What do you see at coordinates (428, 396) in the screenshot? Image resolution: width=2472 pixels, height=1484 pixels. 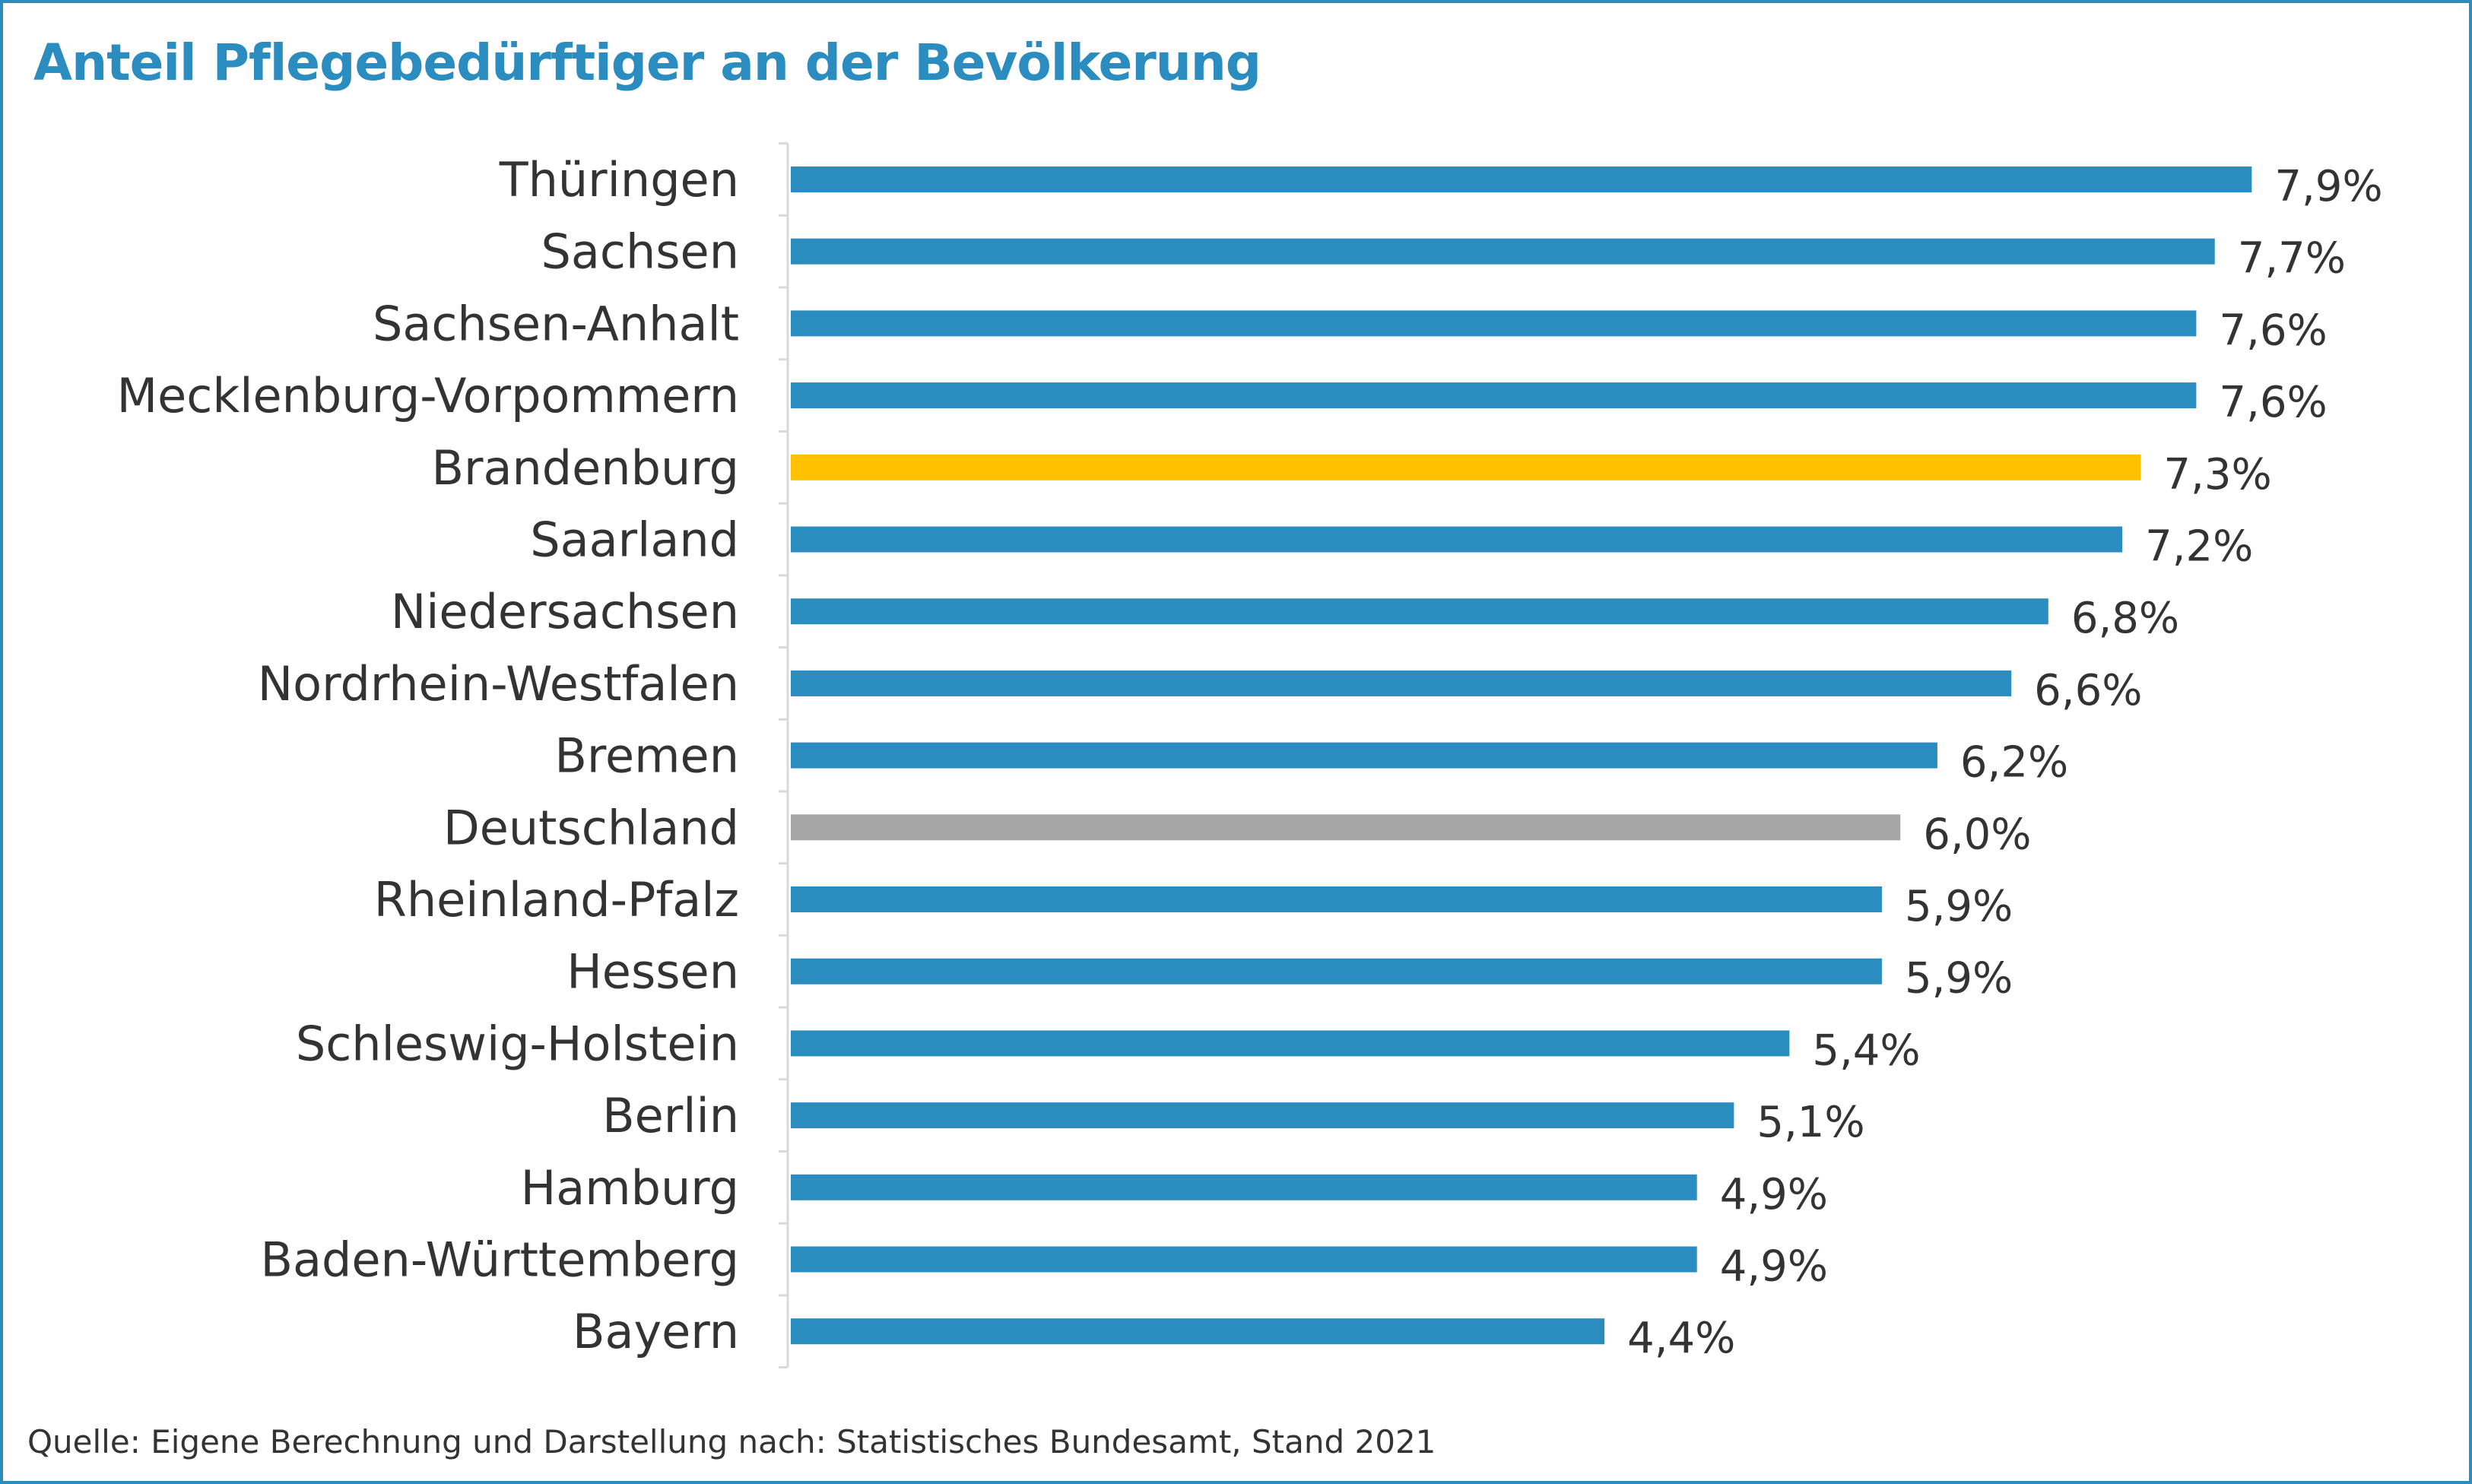 I see `category-label: Mecklenburg-Vorpommern` at bounding box center [428, 396].